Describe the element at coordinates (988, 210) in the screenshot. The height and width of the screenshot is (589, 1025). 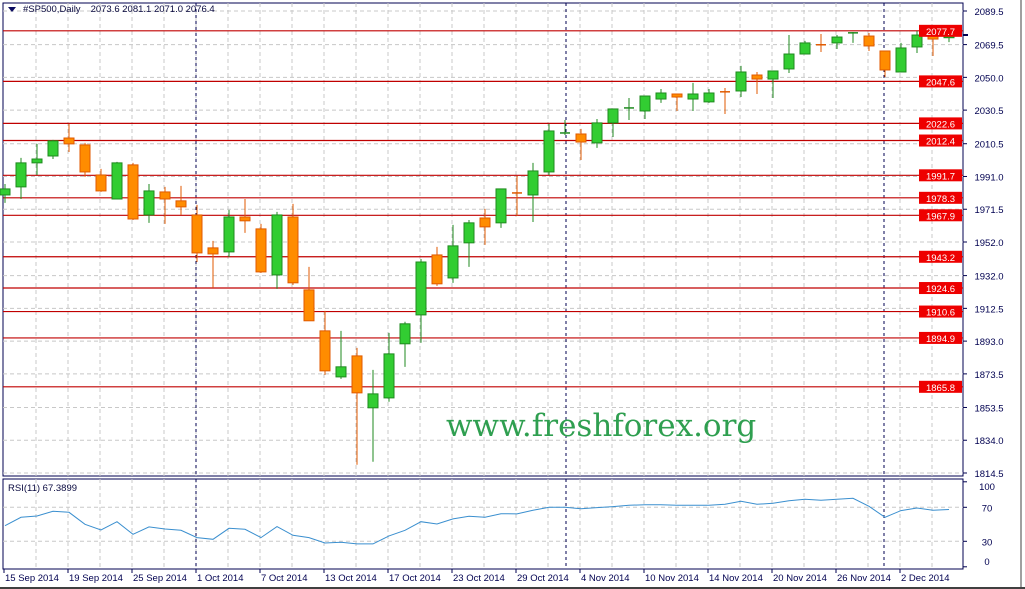
I see `price-tick-label: 1971.5` at that location.